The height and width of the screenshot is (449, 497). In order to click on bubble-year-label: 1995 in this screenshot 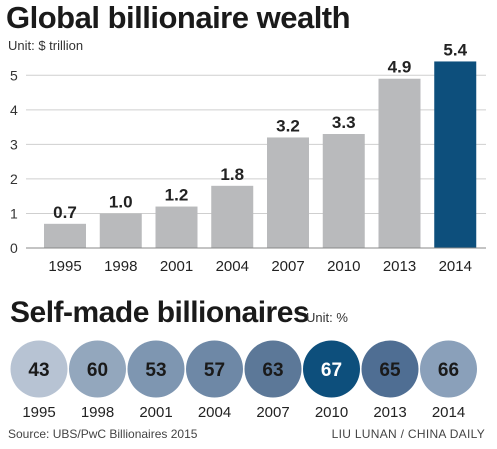, I will do `click(38, 412)`.